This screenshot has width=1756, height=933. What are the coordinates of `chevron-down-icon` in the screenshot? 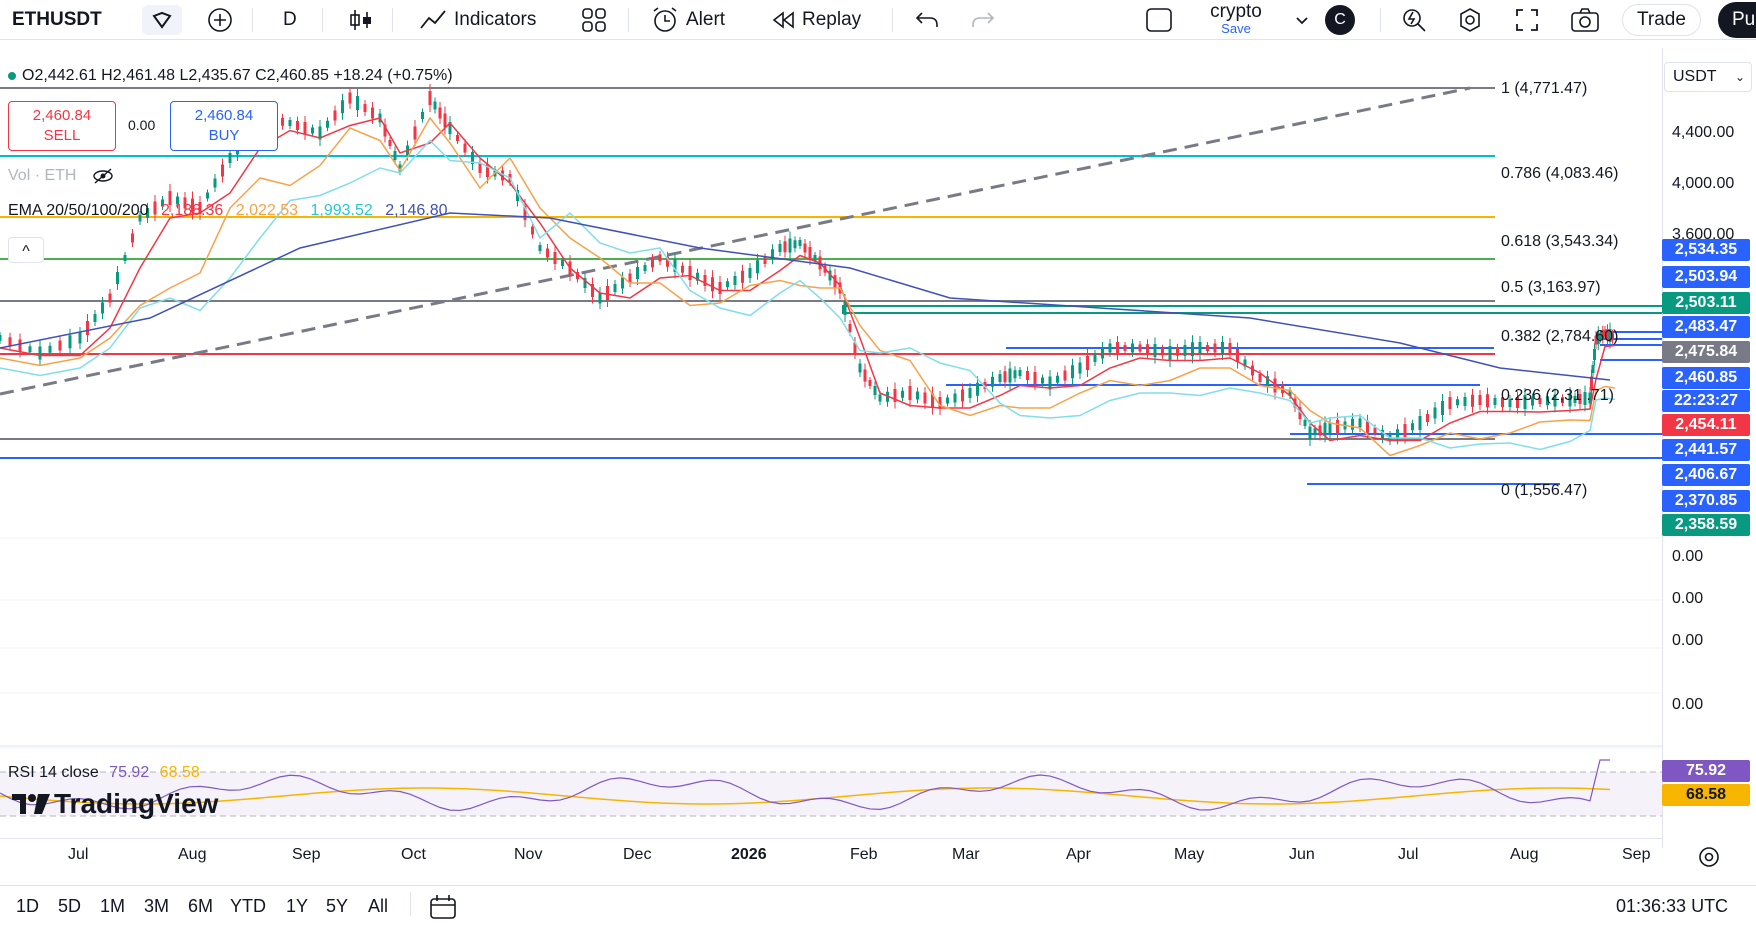 It's located at (1302, 21).